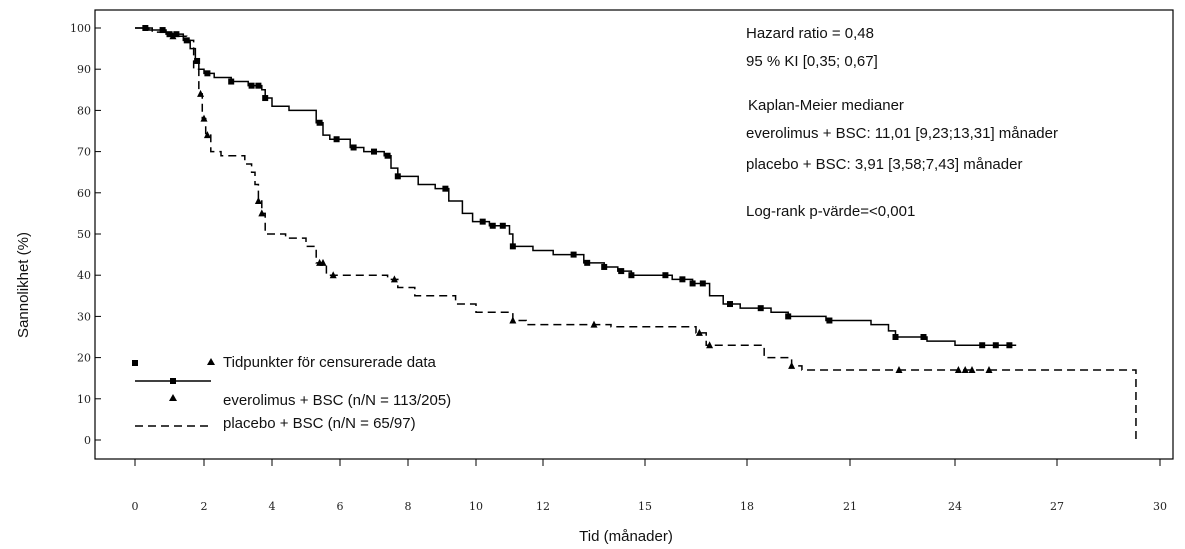 The image size is (1185, 549). Describe the element at coordinates (408, 506) in the screenshot. I see `x-tick-label: 8` at that location.